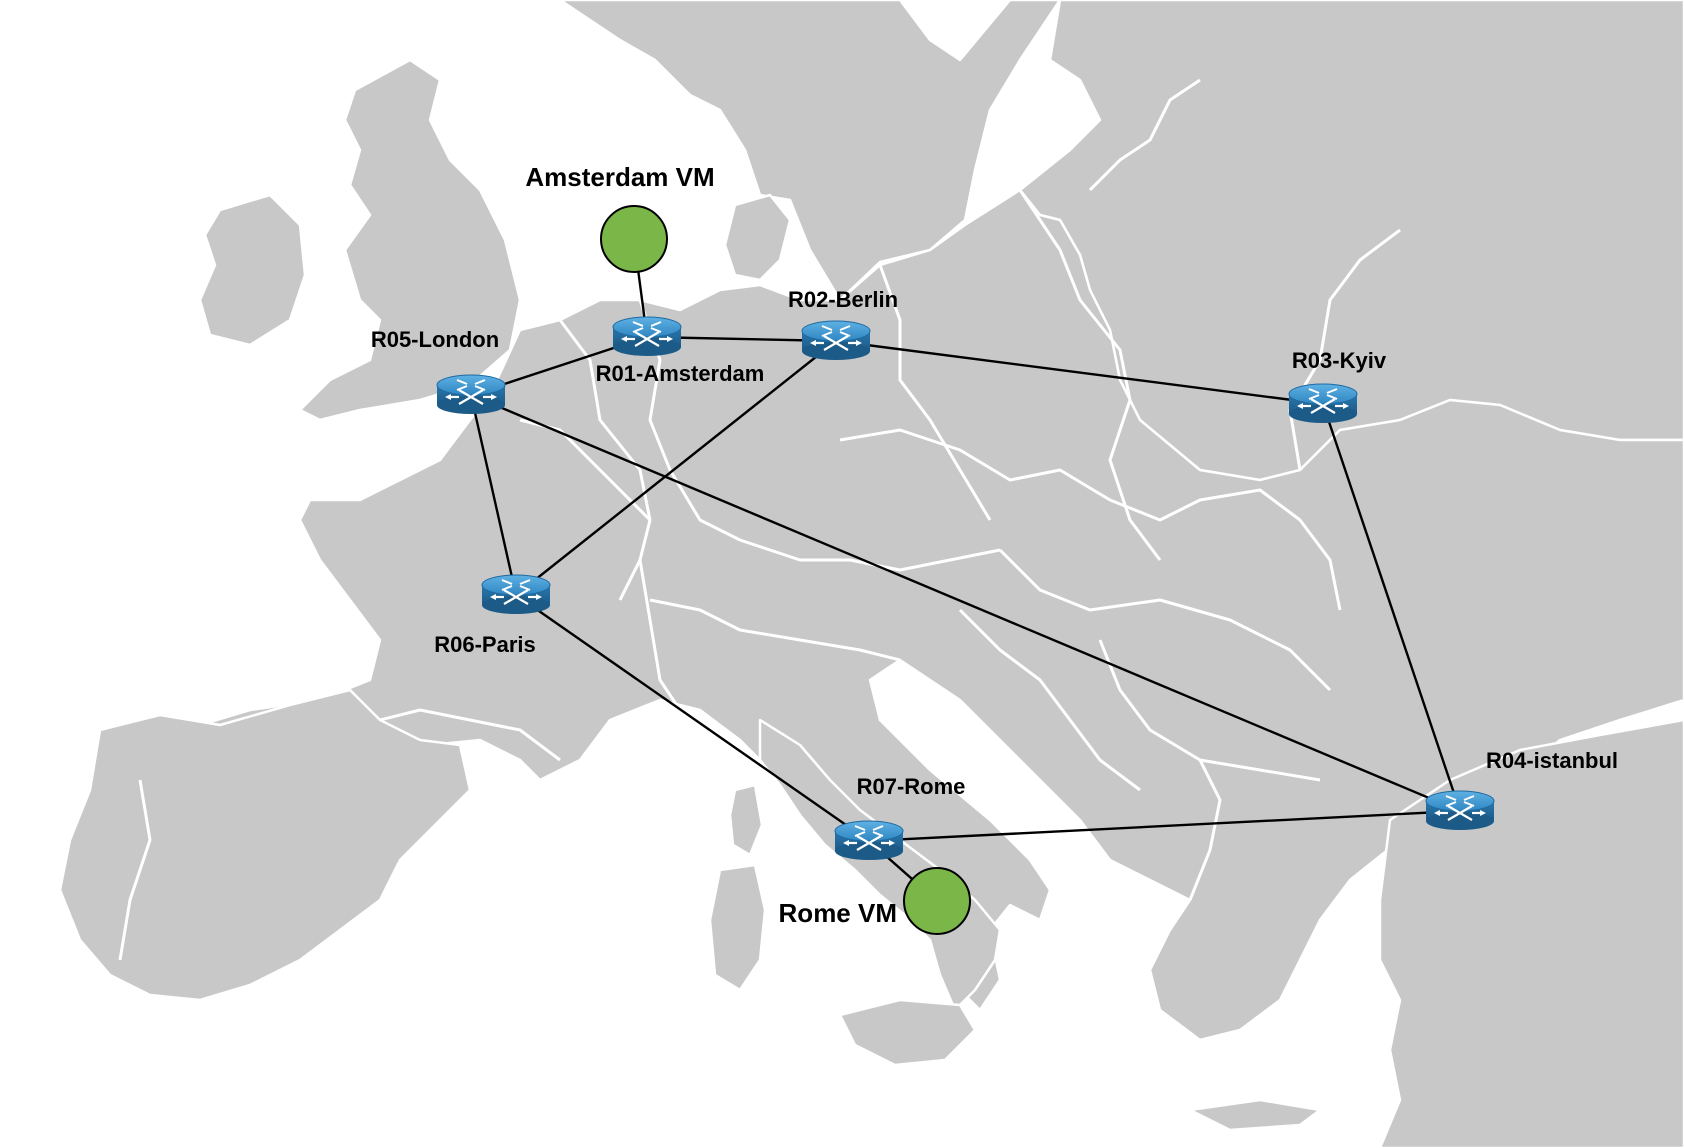 The image size is (1684, 1148). I want to click on link-r02-r03, so click(1079, 372).